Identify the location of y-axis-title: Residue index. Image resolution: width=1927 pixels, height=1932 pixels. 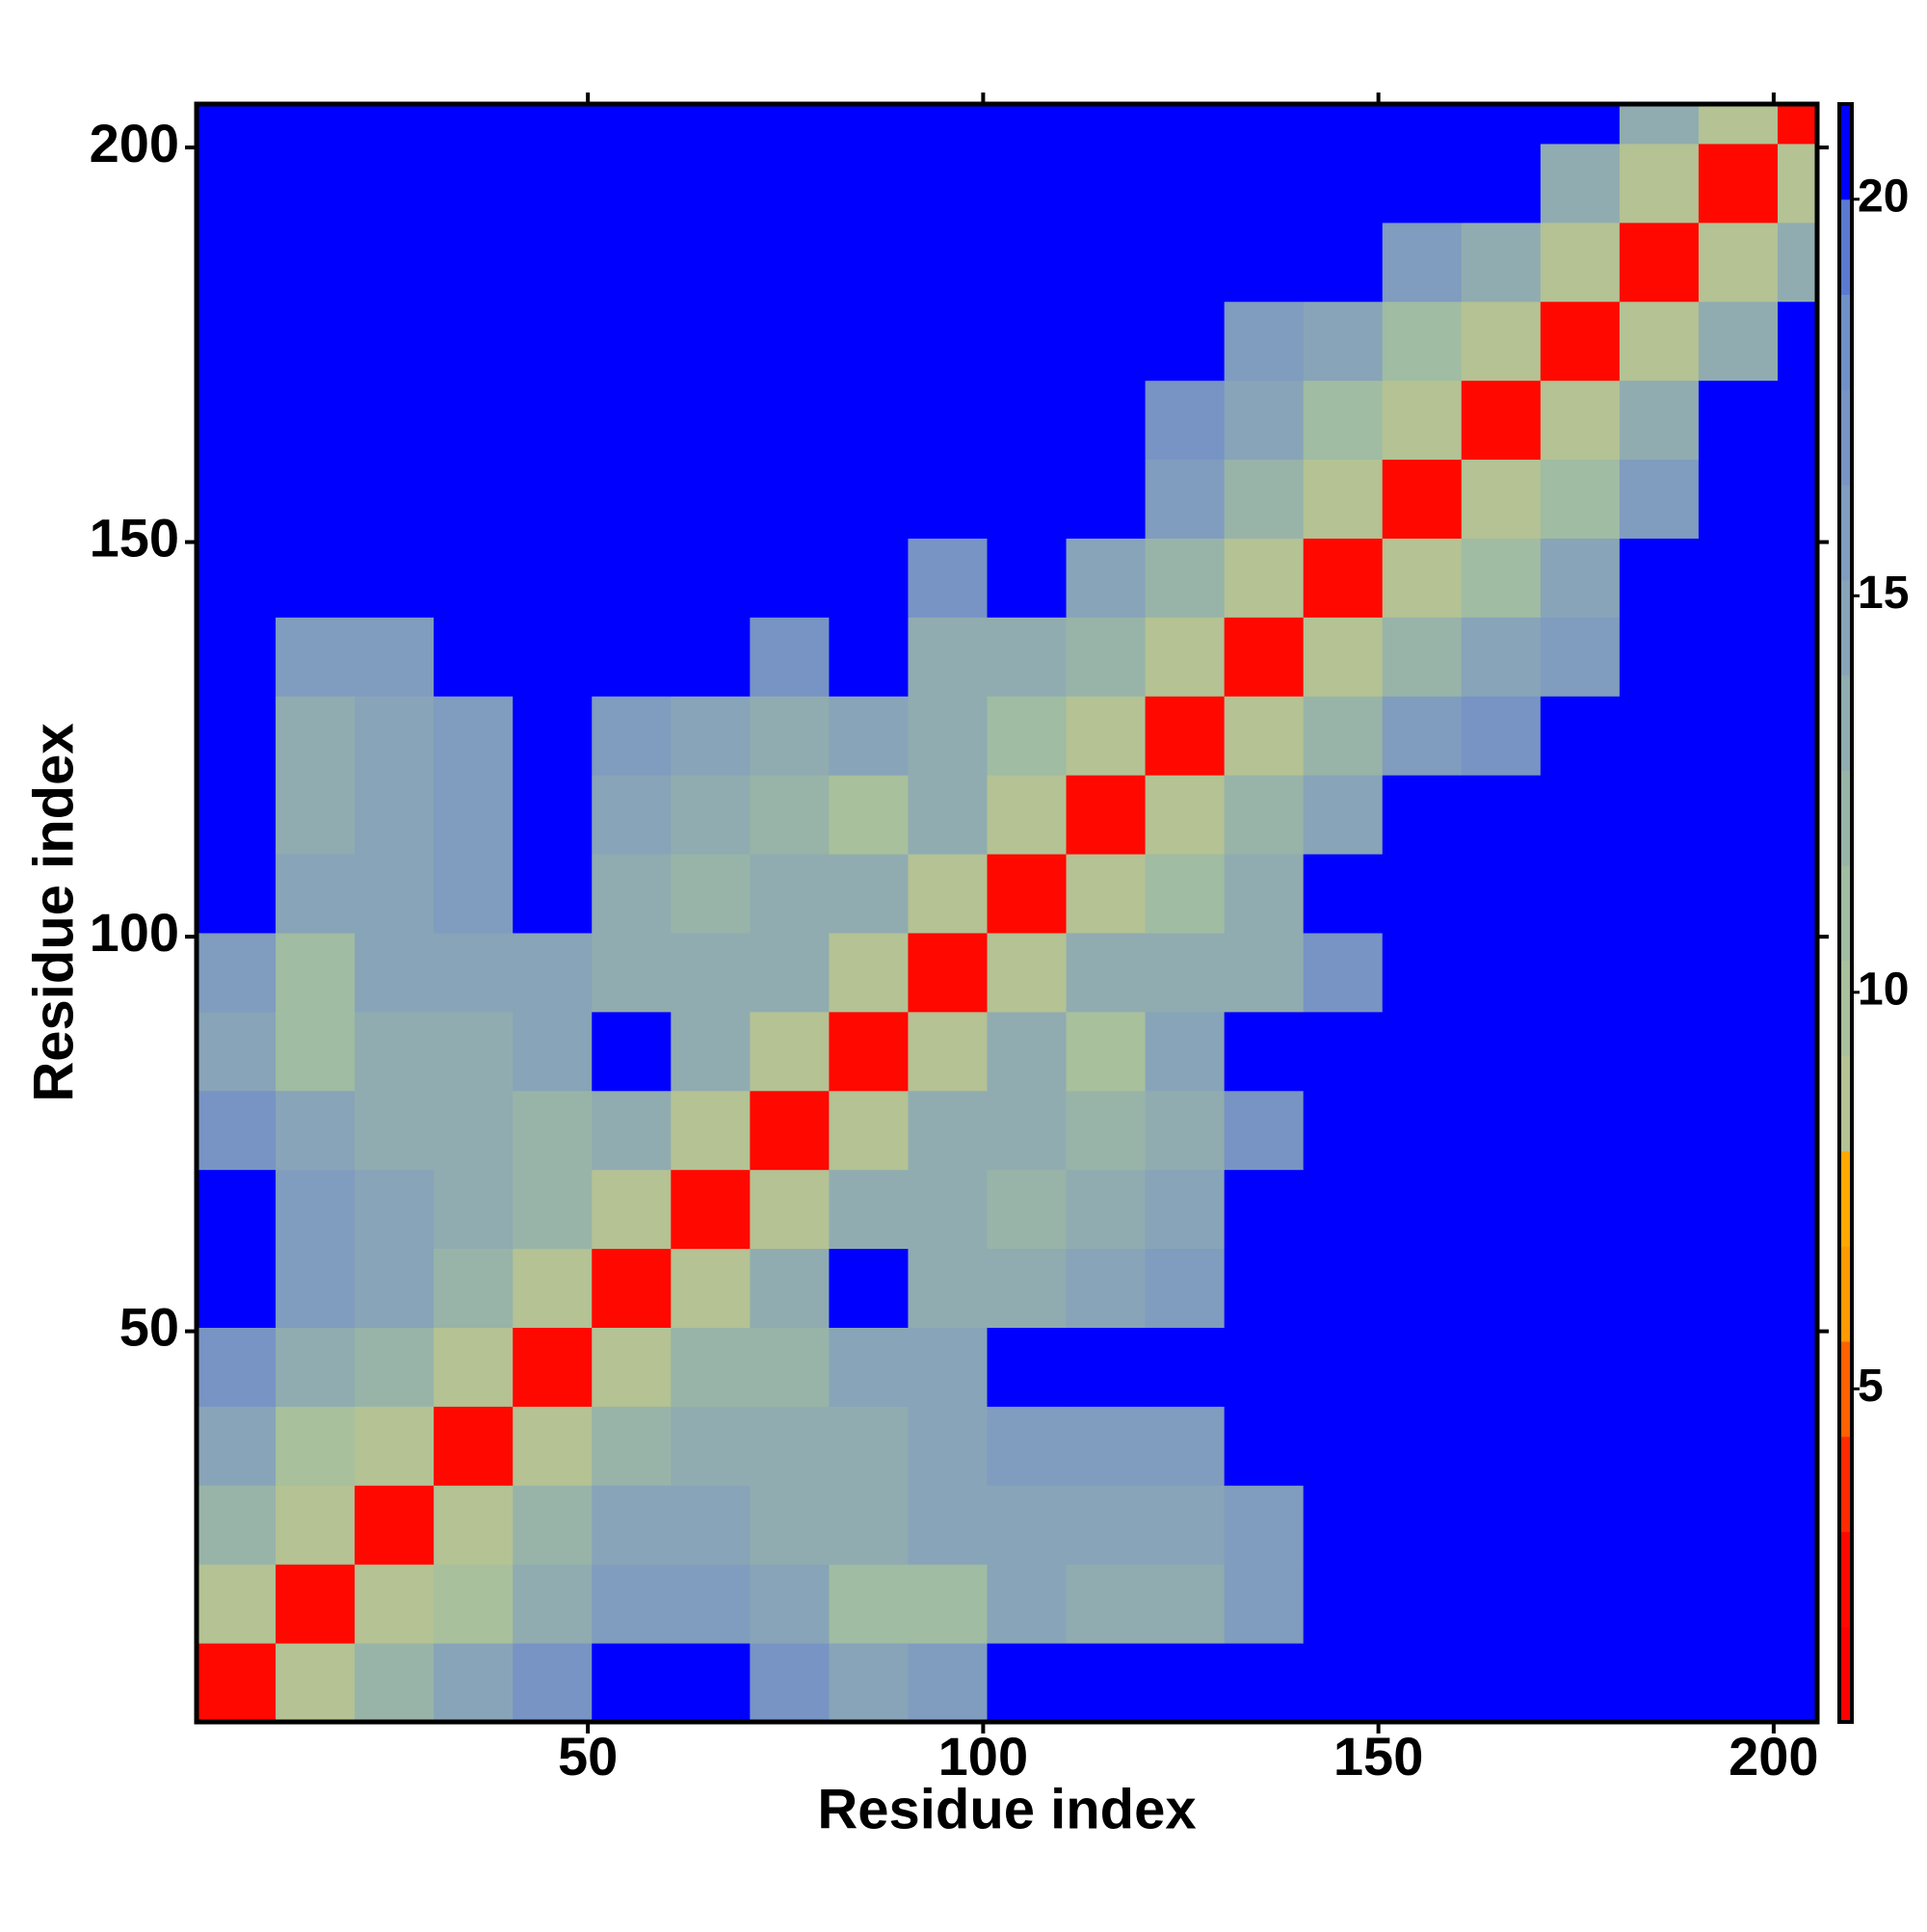
(53, 912).